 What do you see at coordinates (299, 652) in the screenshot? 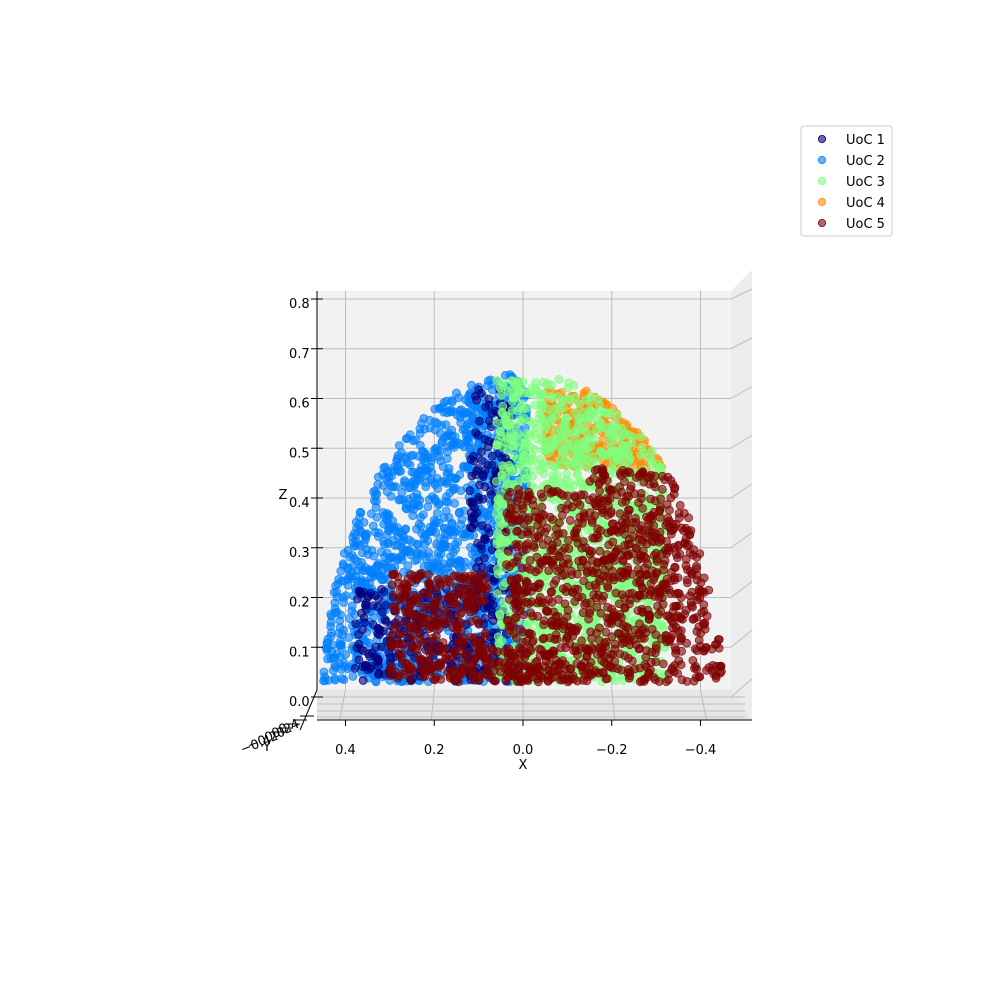
I see `z-tick-label: 0.1` at bounding box center [299, 652].